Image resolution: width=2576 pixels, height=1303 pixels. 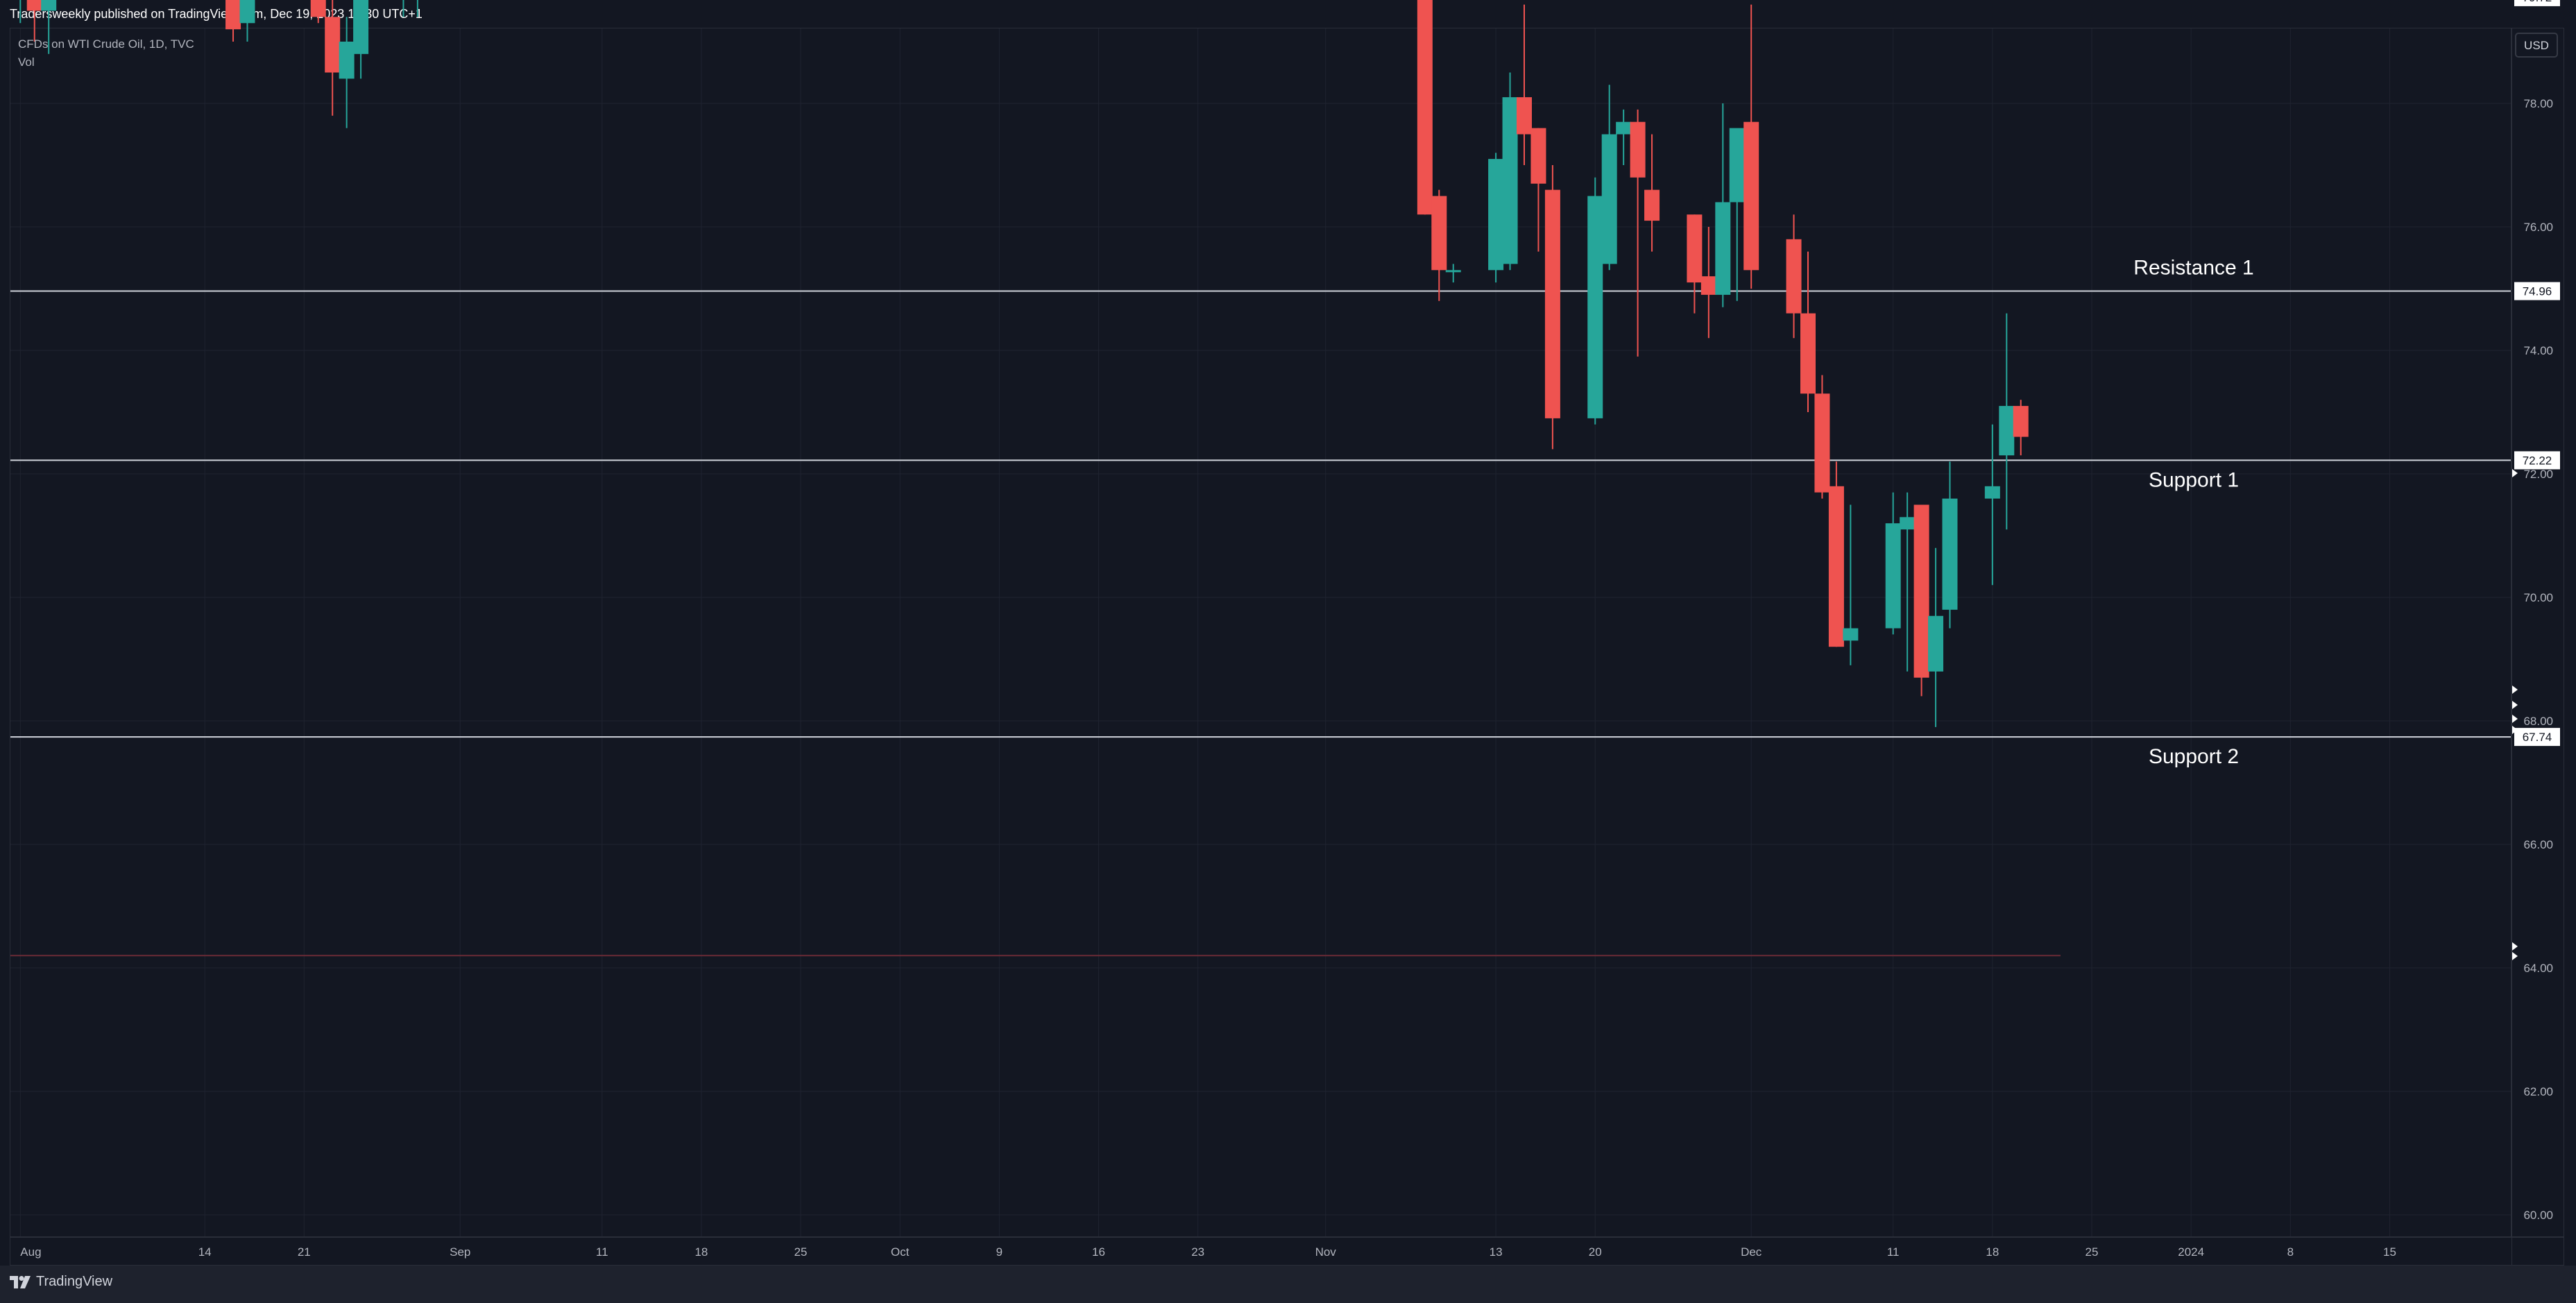 I want to click on x-tick-label: Oct, so click(x=900, y=1252).